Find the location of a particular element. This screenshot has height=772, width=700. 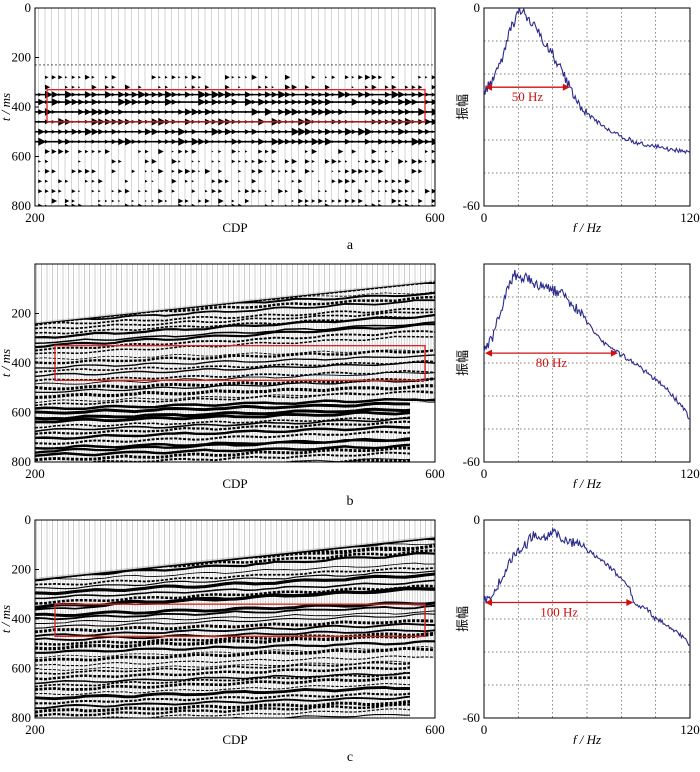

bandwidth-label: 50 Hz is located at coordinates (528, 96).